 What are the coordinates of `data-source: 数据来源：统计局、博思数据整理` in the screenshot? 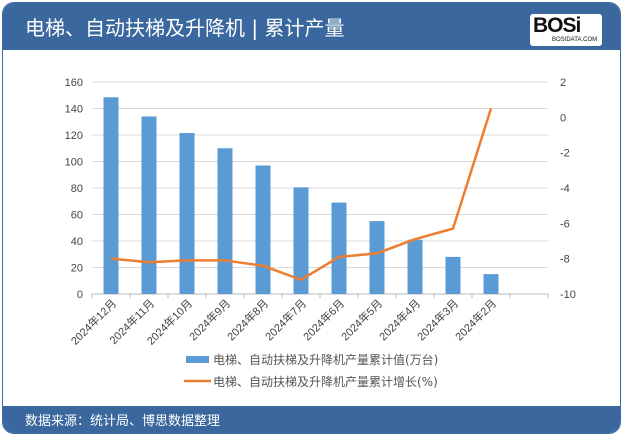 It's located at (122, 419).